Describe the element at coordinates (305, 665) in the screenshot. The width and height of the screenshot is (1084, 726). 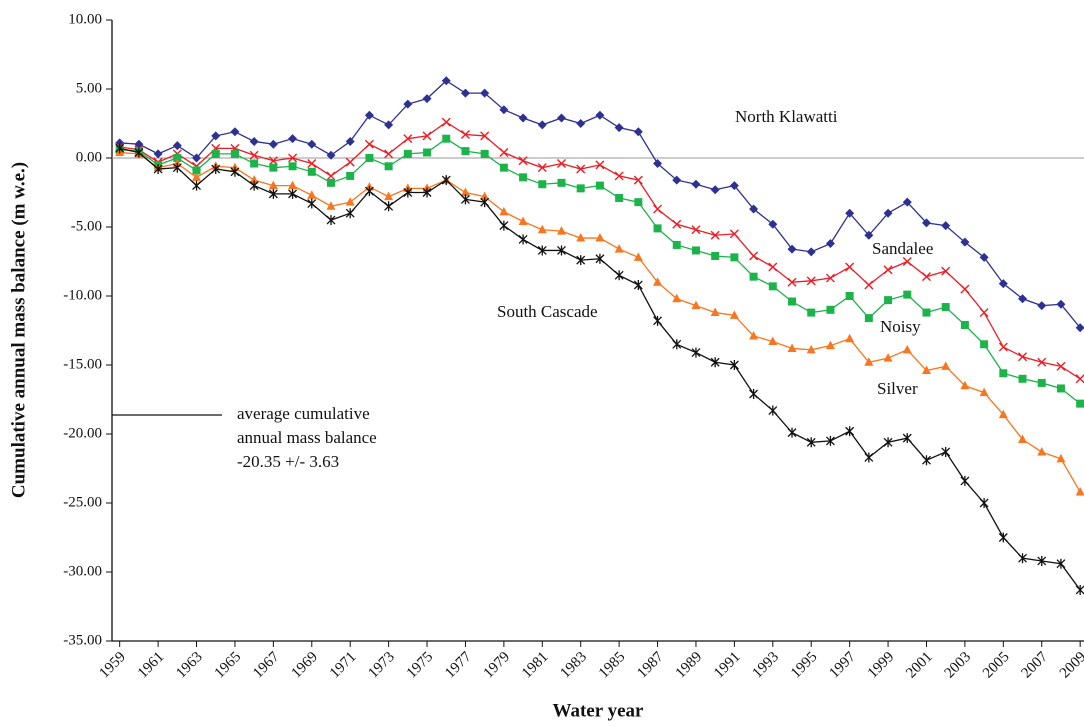
I see `x-tick-label: 1969` at that location.